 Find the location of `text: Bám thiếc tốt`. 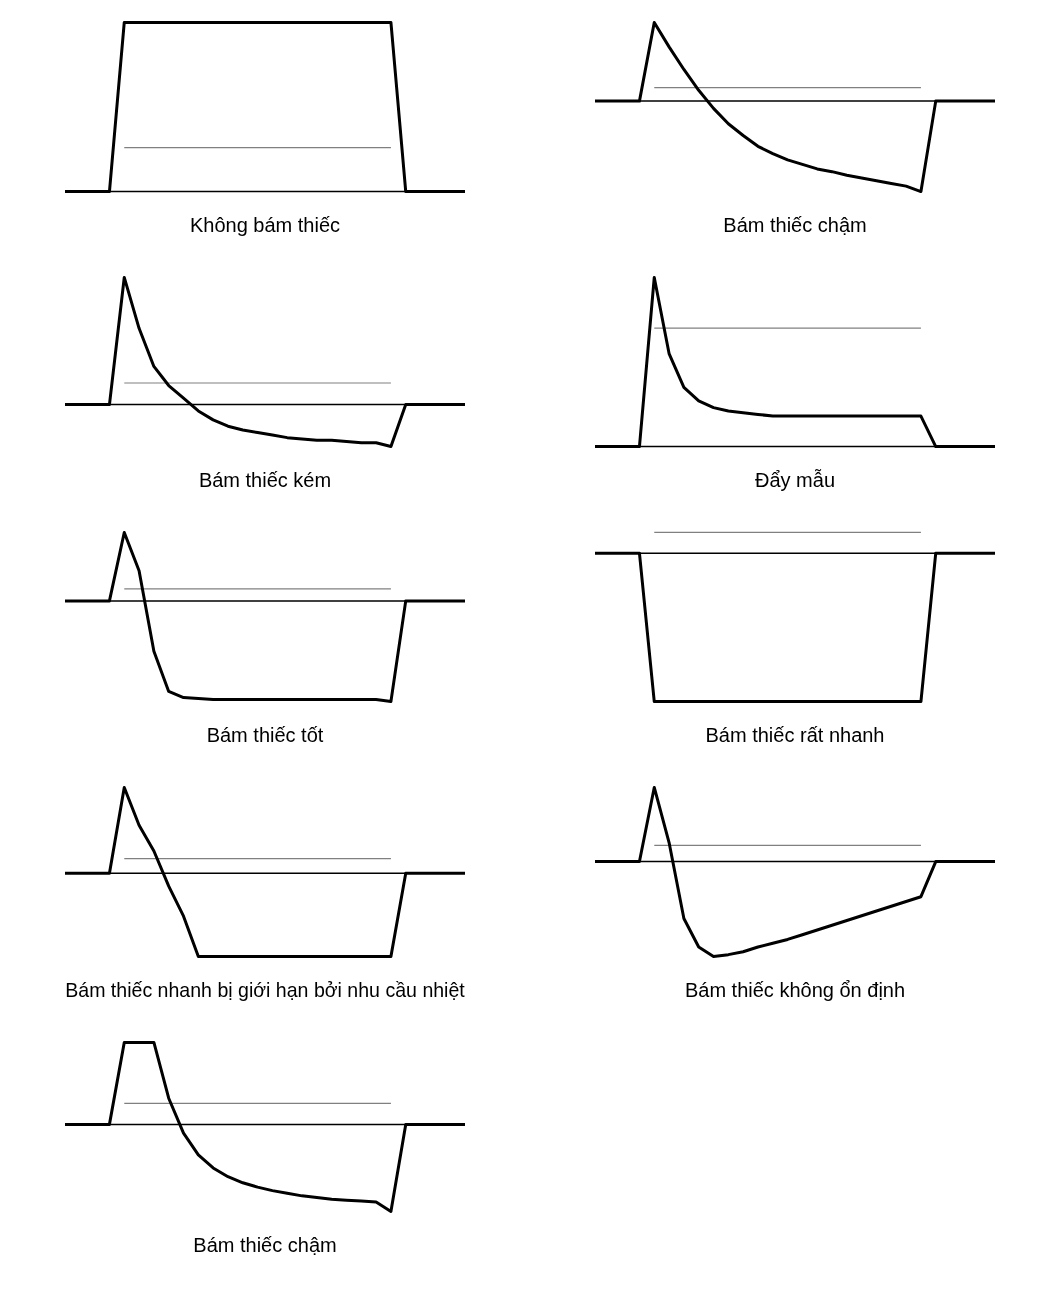

text: Bám thiếc tốt is located at coordinates (265, 734).